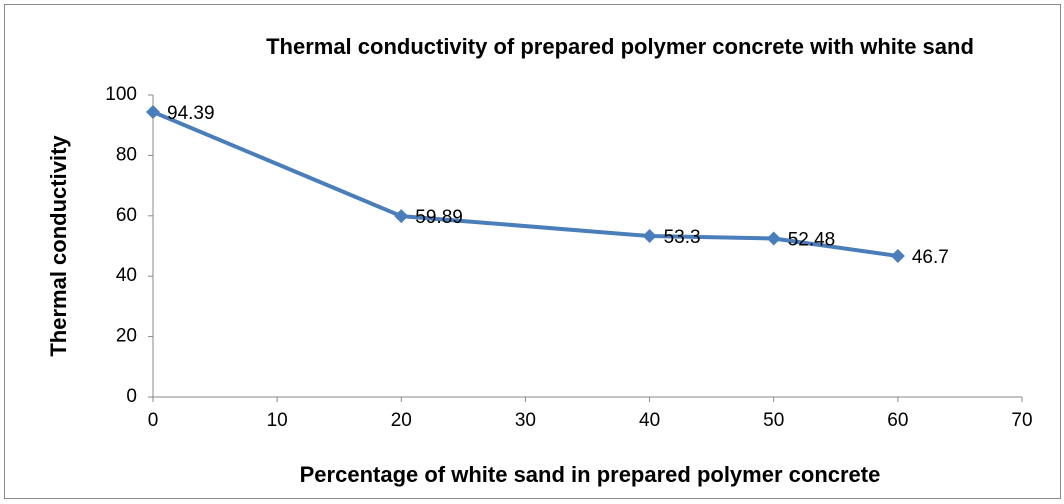 This screenshot has width=1064, height=504. I want to click on x-tick-label: 0, so click(153, 420).